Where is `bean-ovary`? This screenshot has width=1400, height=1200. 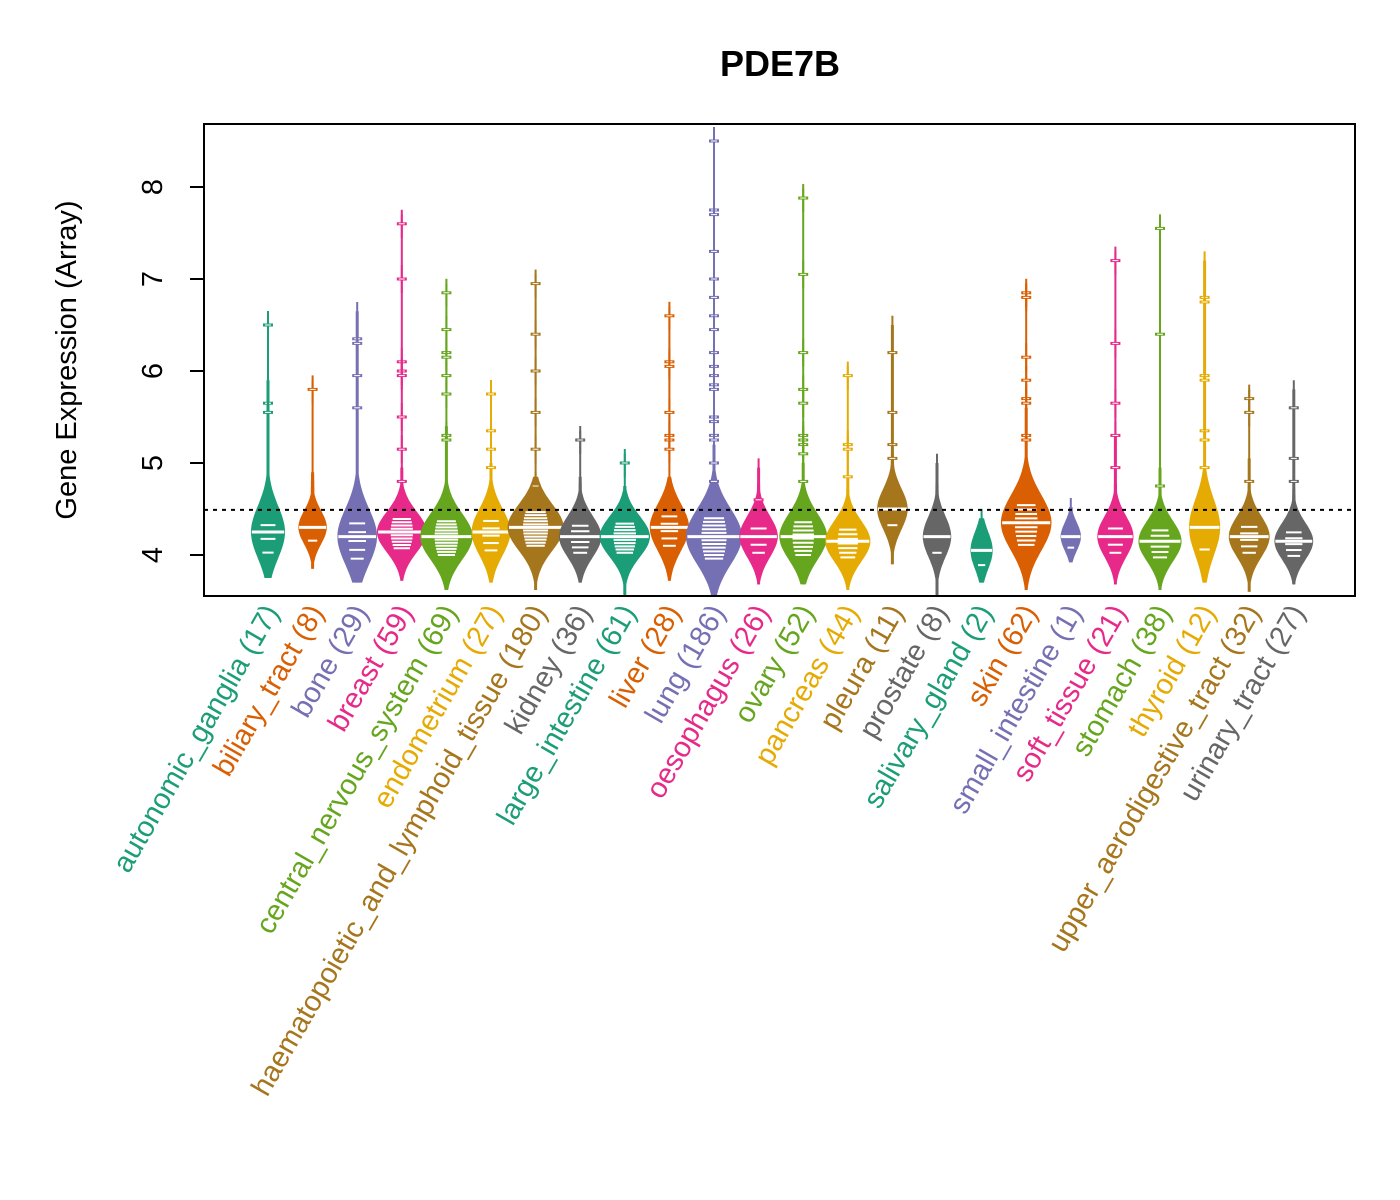 bean-ovary is located at coordinates (803, 384).